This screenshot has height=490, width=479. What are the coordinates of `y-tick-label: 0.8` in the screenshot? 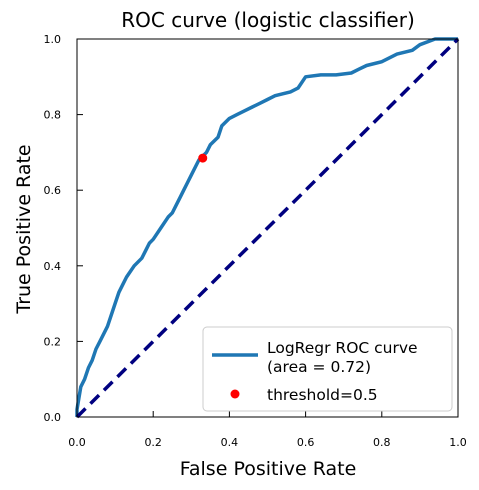 It's located at (53, 115).